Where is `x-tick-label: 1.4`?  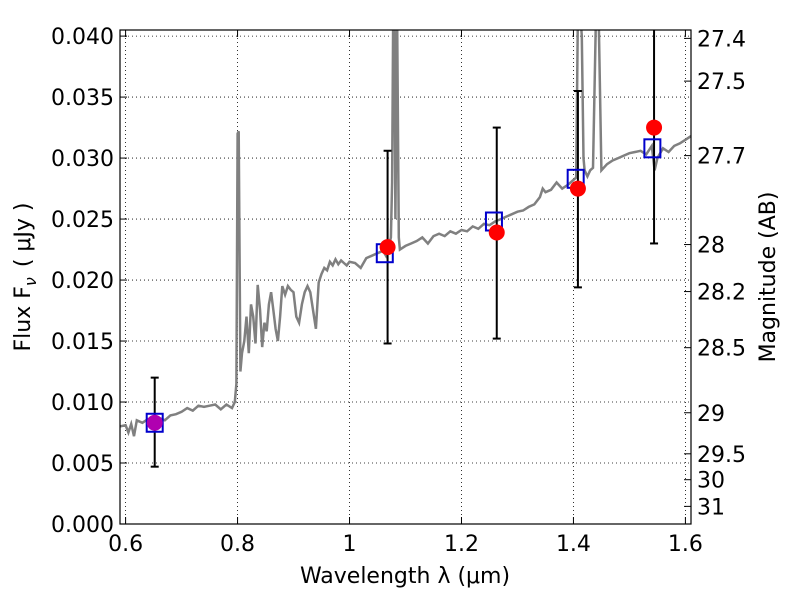 x-tick-label: 1.4 is located at coordinates (573, 544).